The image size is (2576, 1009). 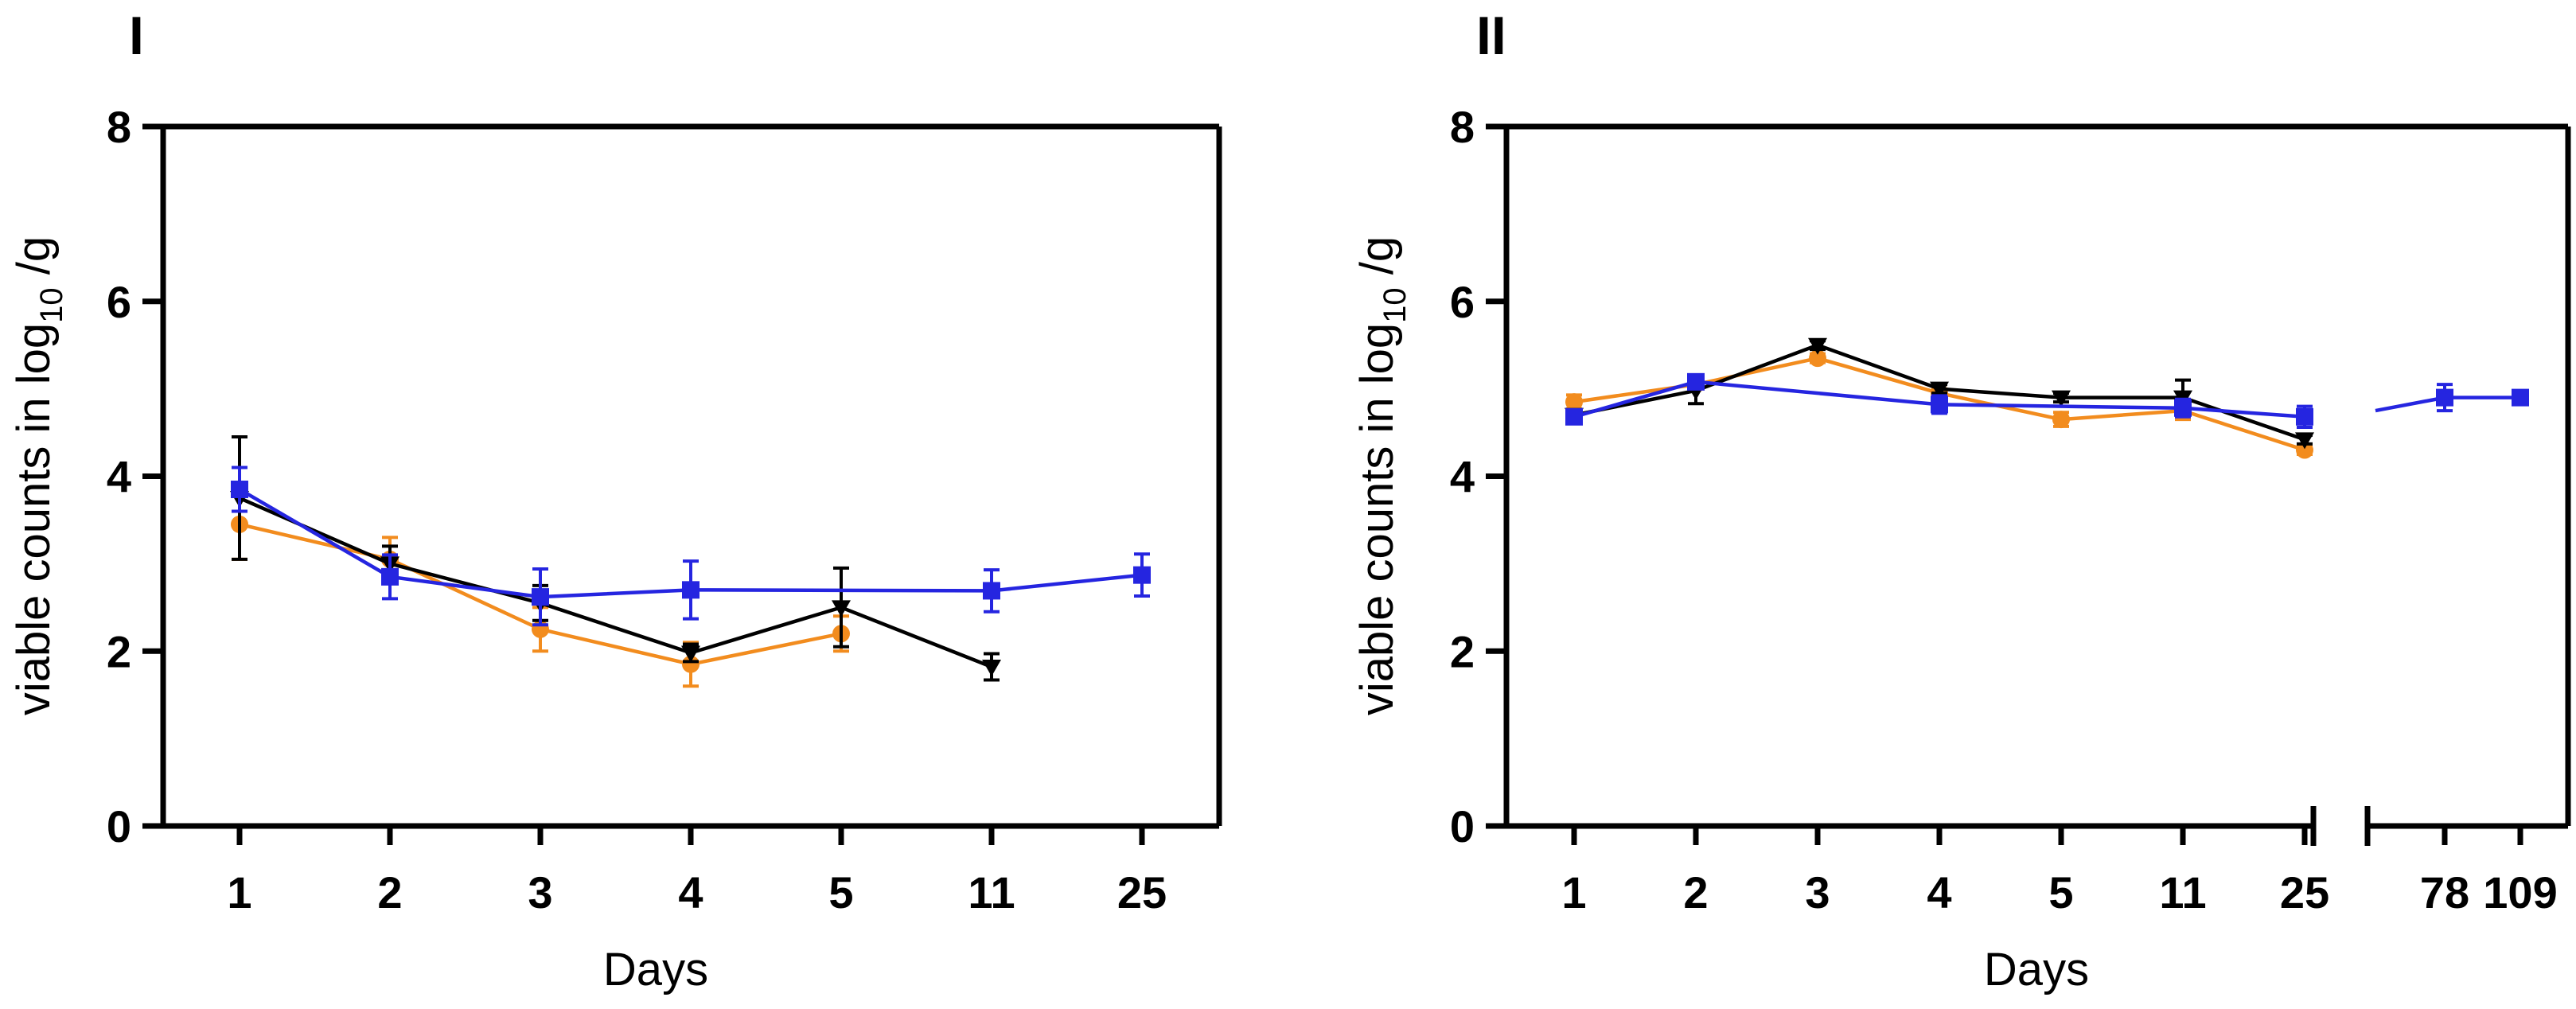 I want to click on y-axis-label-1: viable counts in log10 /g, so click(x=38, y=475).